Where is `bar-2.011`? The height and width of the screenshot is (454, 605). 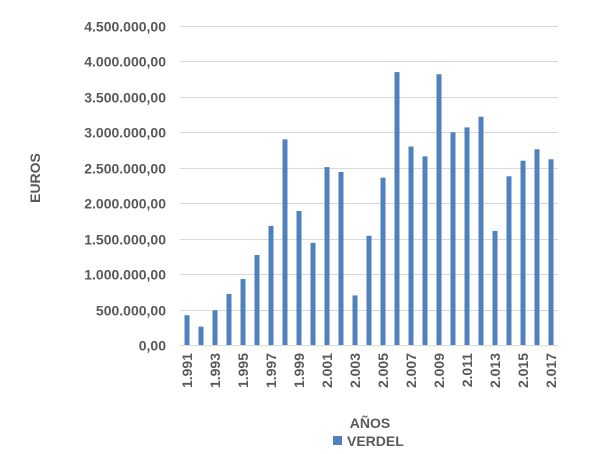
bar-2.011 is located at coordinates (467, 236).